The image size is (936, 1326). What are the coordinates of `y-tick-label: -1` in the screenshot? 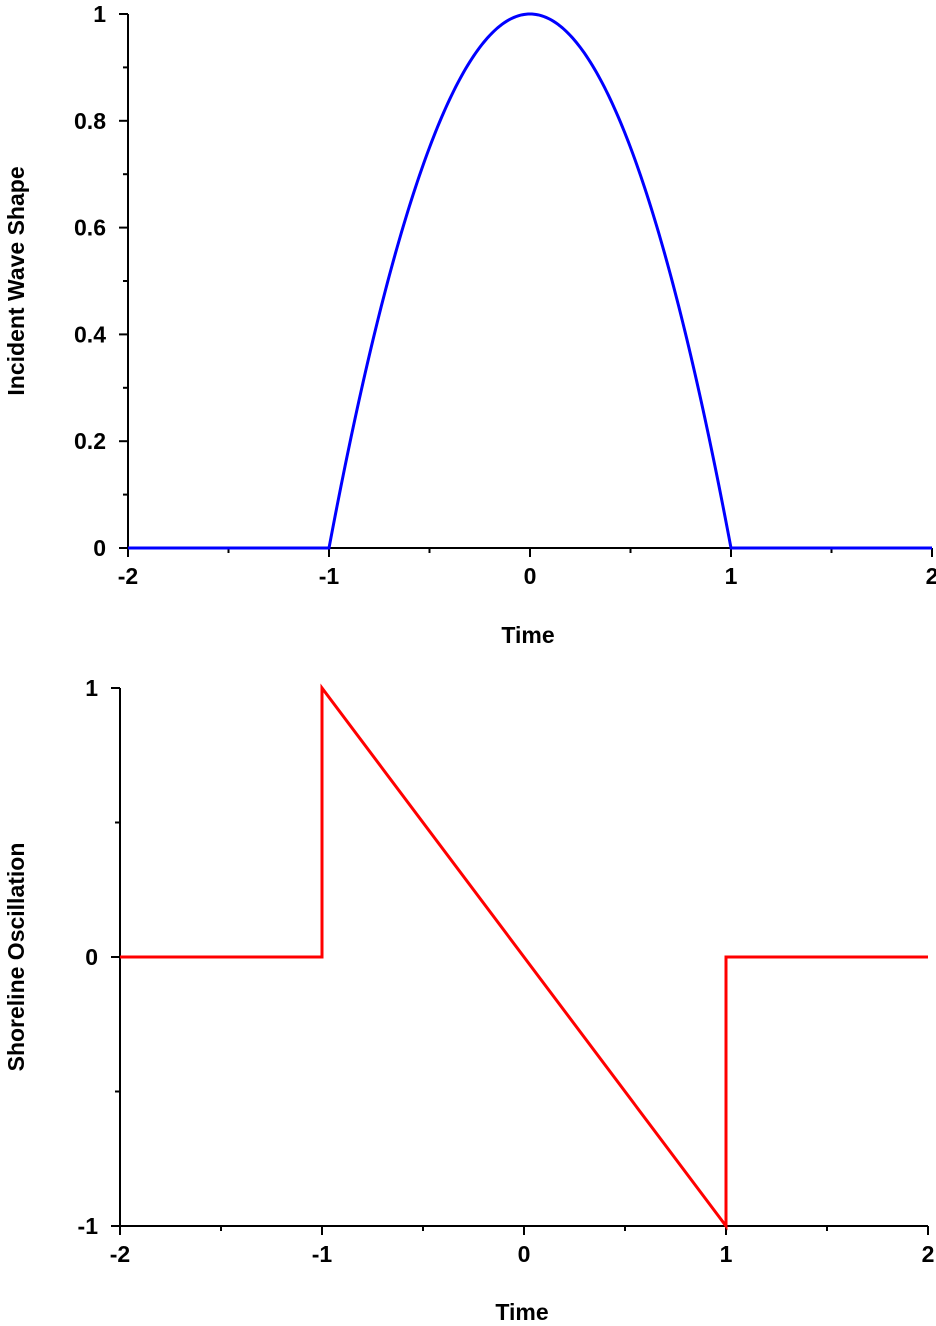 It's located at (88, 1226).